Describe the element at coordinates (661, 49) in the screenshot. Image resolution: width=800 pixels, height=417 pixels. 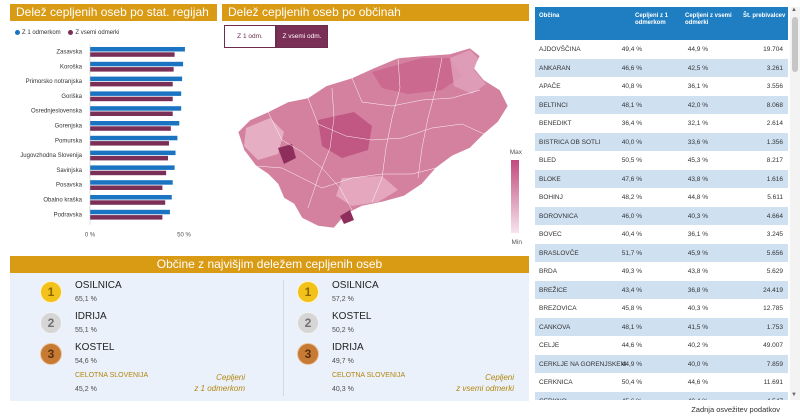
I see `table-row: AJDOVŠČINA 49,4 % 44,9 % 19.704` at that location.